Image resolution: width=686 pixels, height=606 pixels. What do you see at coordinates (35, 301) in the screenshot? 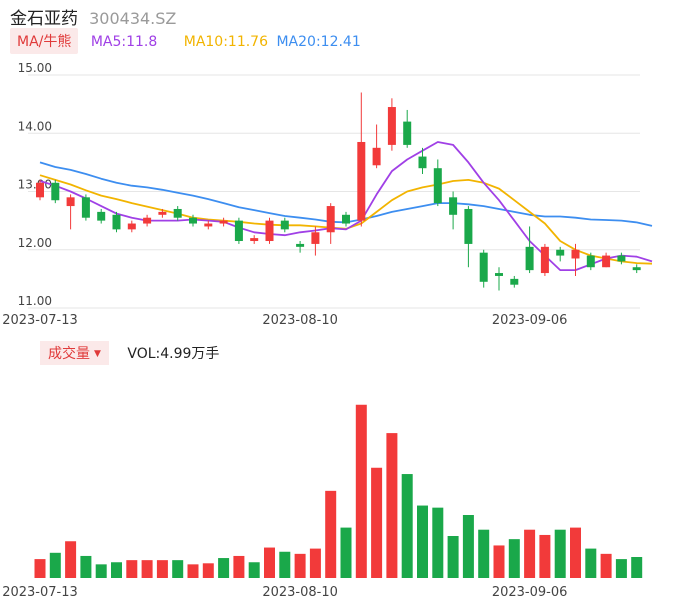
I see `price-tick-label: 11.00` at bounding box center [35, 301].